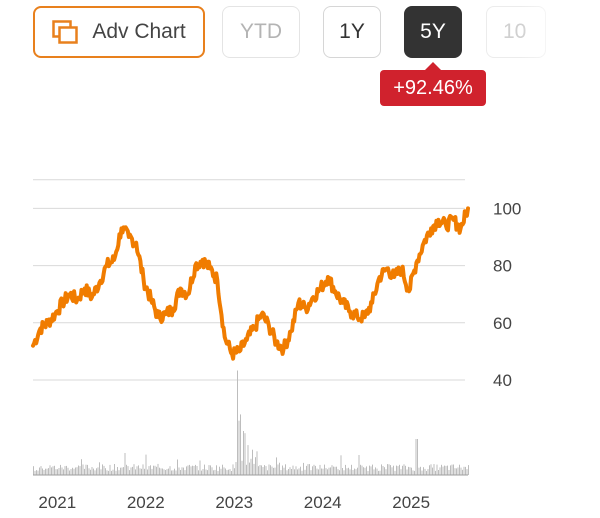 This screenshot has width=600, height=518. What do you see at coordinates (352, 32) in the screenshot?
I see `range-1y-button: 1Y` at bounding box center [352, 32].